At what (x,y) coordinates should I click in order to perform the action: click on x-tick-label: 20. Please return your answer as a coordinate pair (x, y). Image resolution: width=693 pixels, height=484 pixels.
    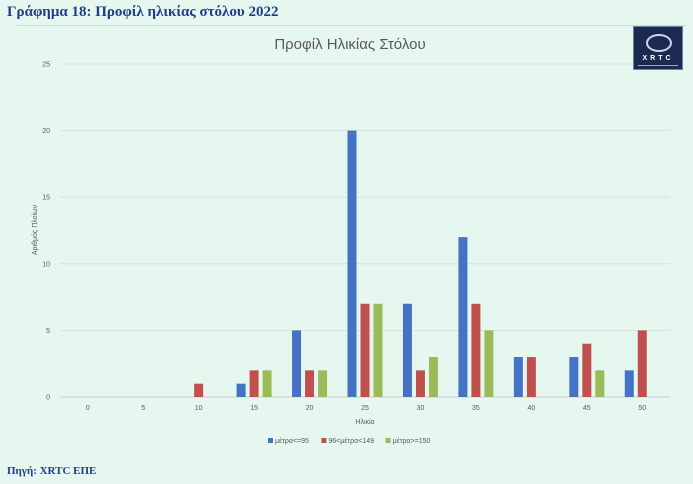
    Looking at the image, I should click on (310, 408).